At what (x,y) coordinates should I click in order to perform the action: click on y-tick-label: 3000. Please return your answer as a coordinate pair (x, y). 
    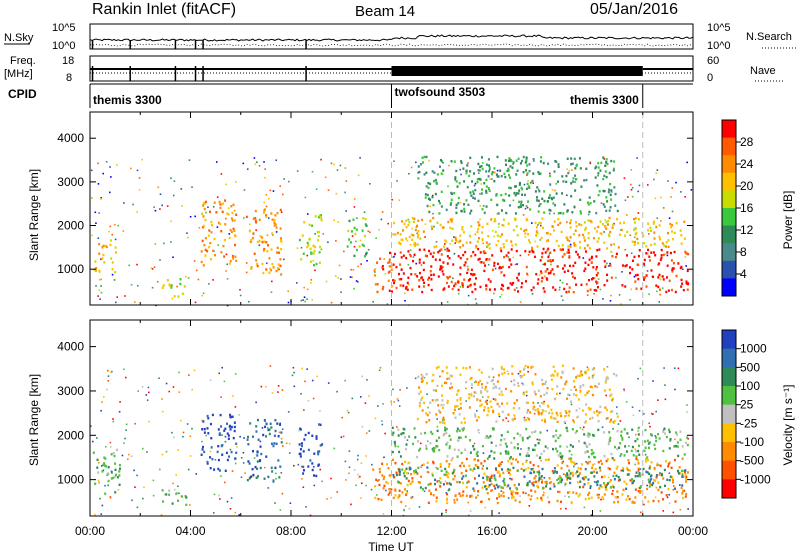
    Looking at the image, I should click on (70, 391).